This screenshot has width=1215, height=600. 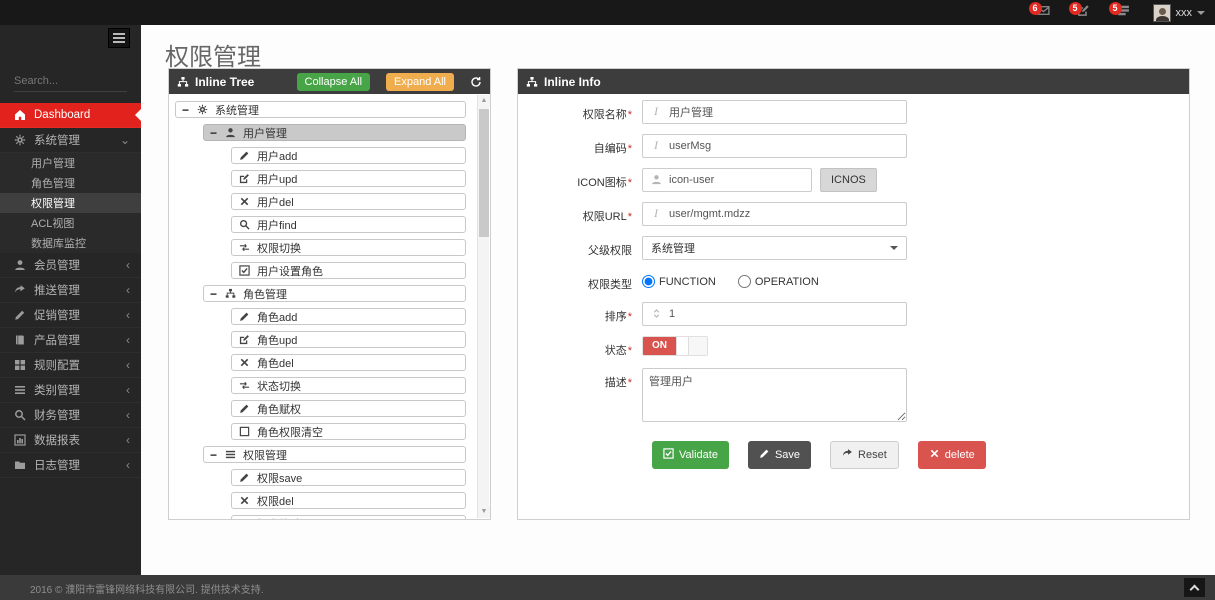 I want to click on scroll-down-arrow: ▼, so click(x=484, y=512).